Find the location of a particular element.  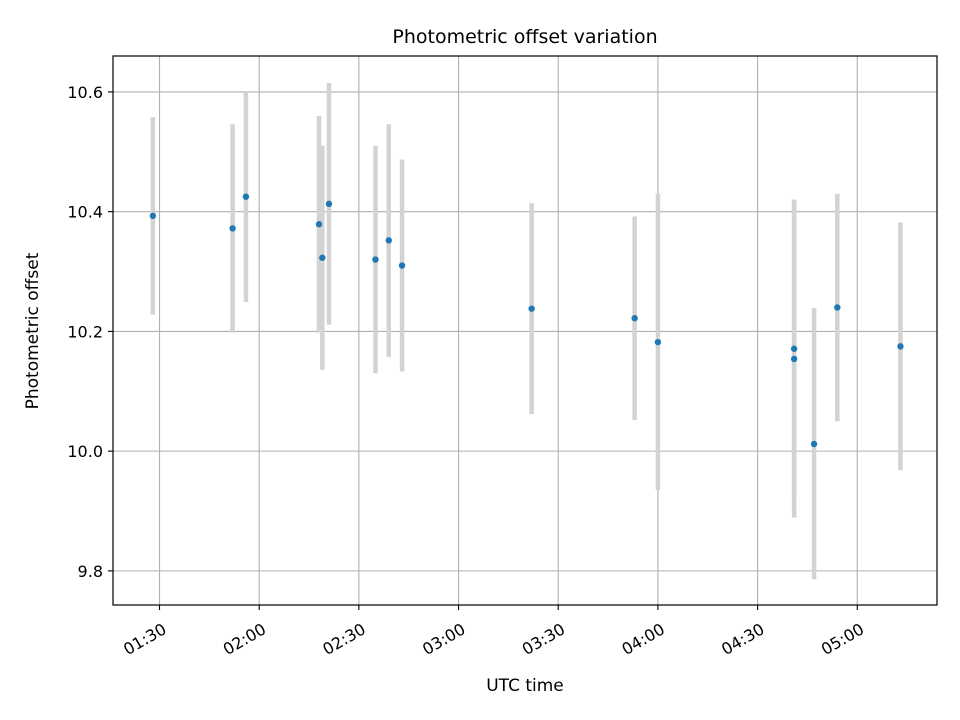

y-axis-title: Photometric offset is located at coordinates (33, 330).